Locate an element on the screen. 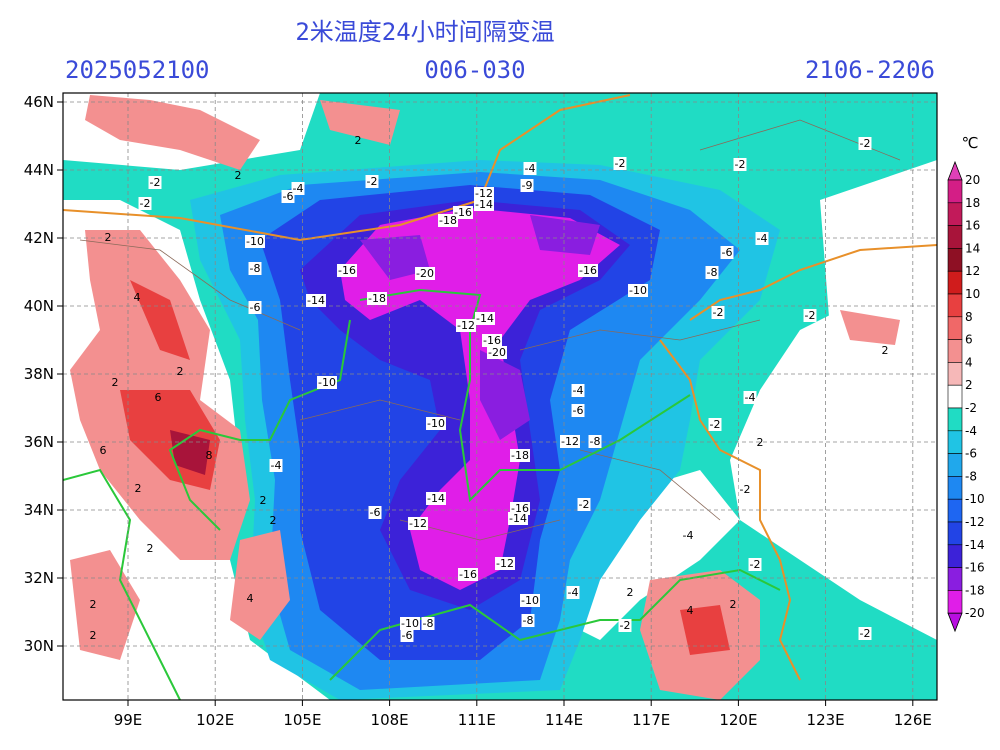 The image size is (1000, 750). contour-label: 8 is located at coordinates (209, 455).